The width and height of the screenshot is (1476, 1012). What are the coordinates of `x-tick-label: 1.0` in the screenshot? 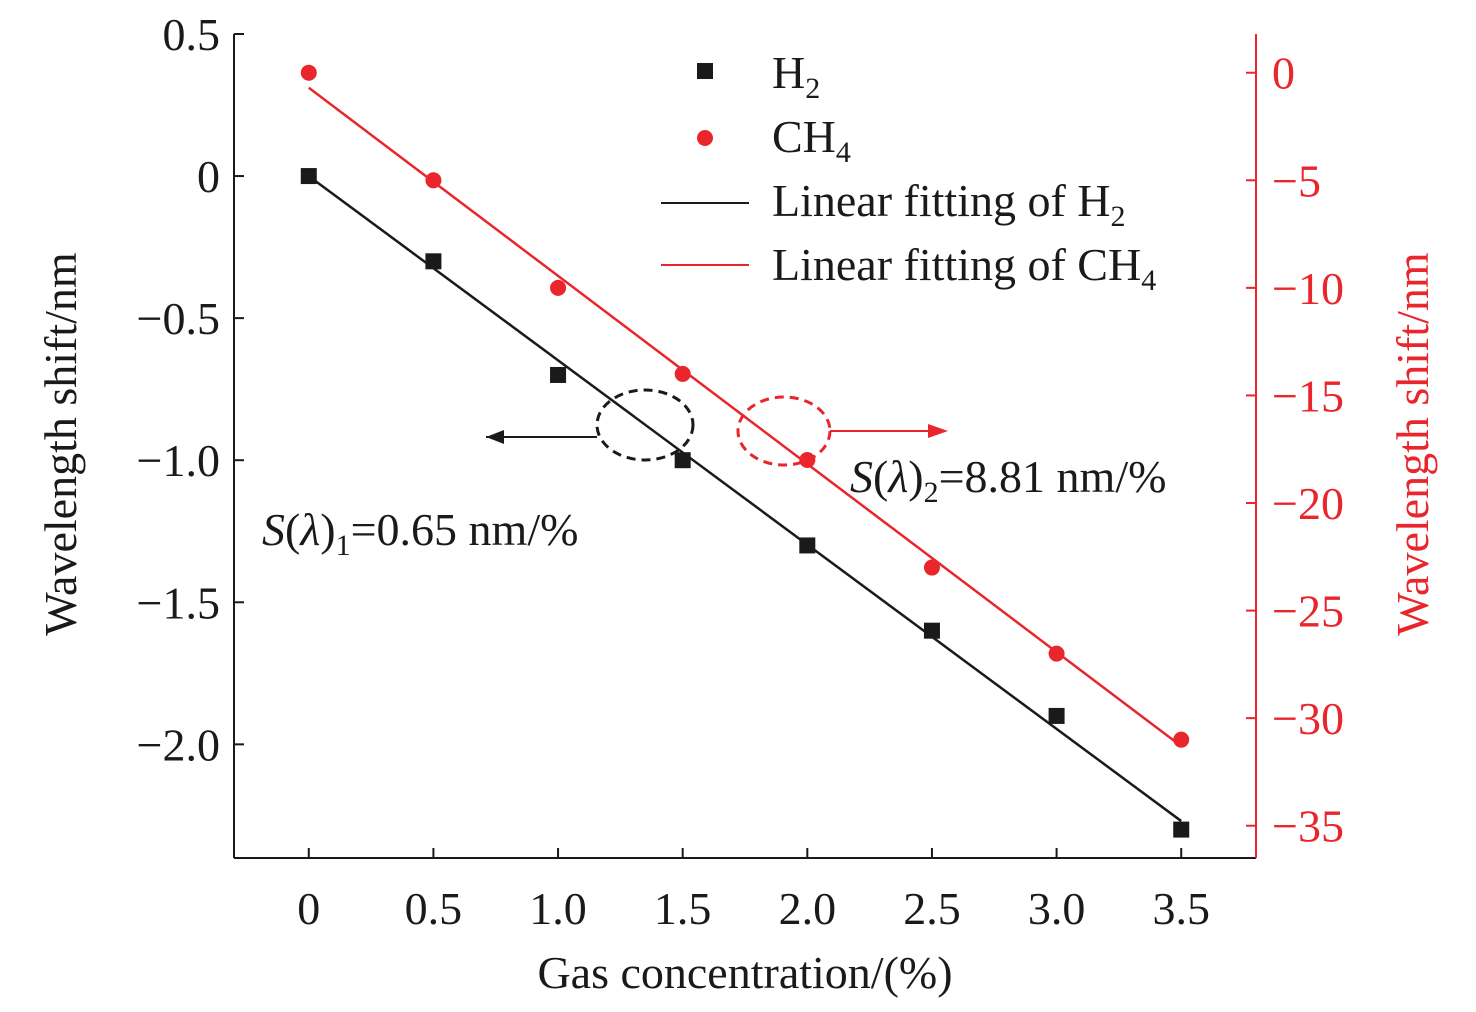 It's located at (558, 908).